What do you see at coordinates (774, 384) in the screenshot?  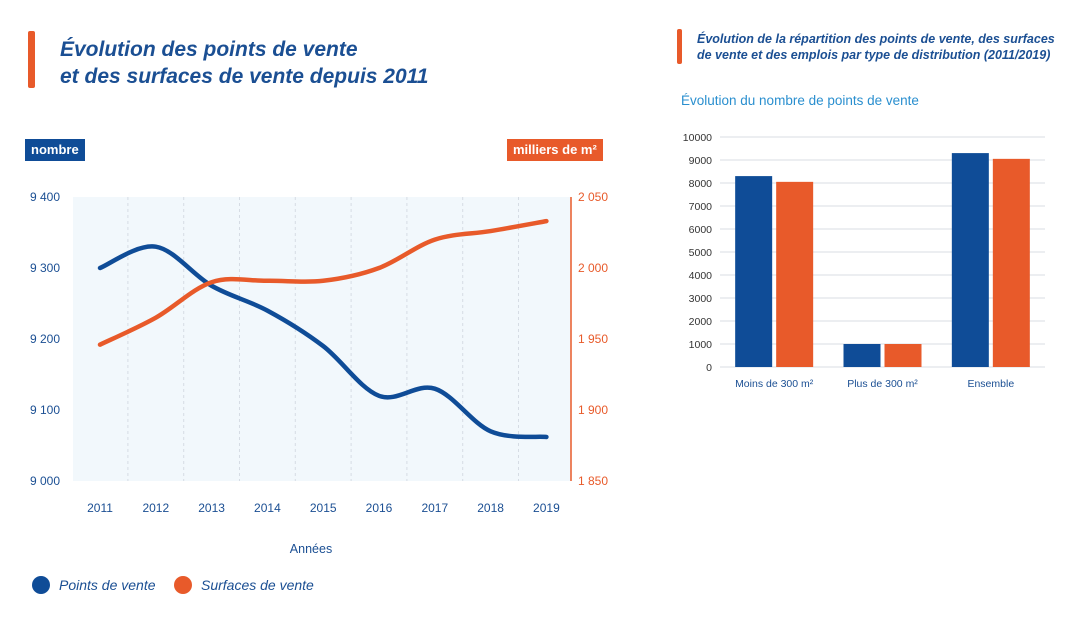 I see `bar-category-label: Moins de 300 m²` at bounding box center [774, 384].